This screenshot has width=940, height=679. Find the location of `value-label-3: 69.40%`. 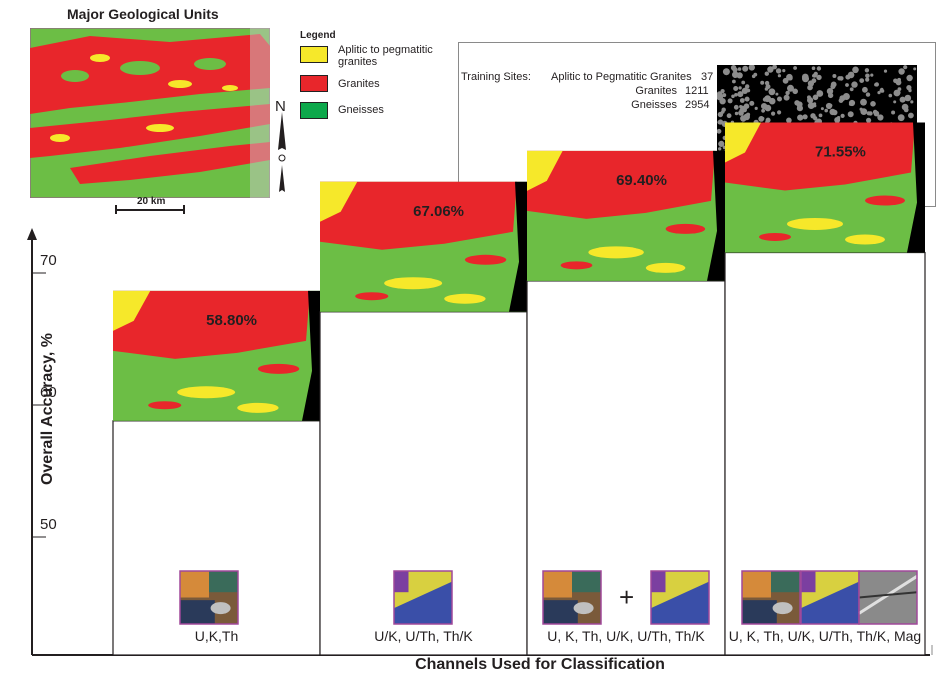

value-label-3: 69.40% is located at coordinates (641, 180).